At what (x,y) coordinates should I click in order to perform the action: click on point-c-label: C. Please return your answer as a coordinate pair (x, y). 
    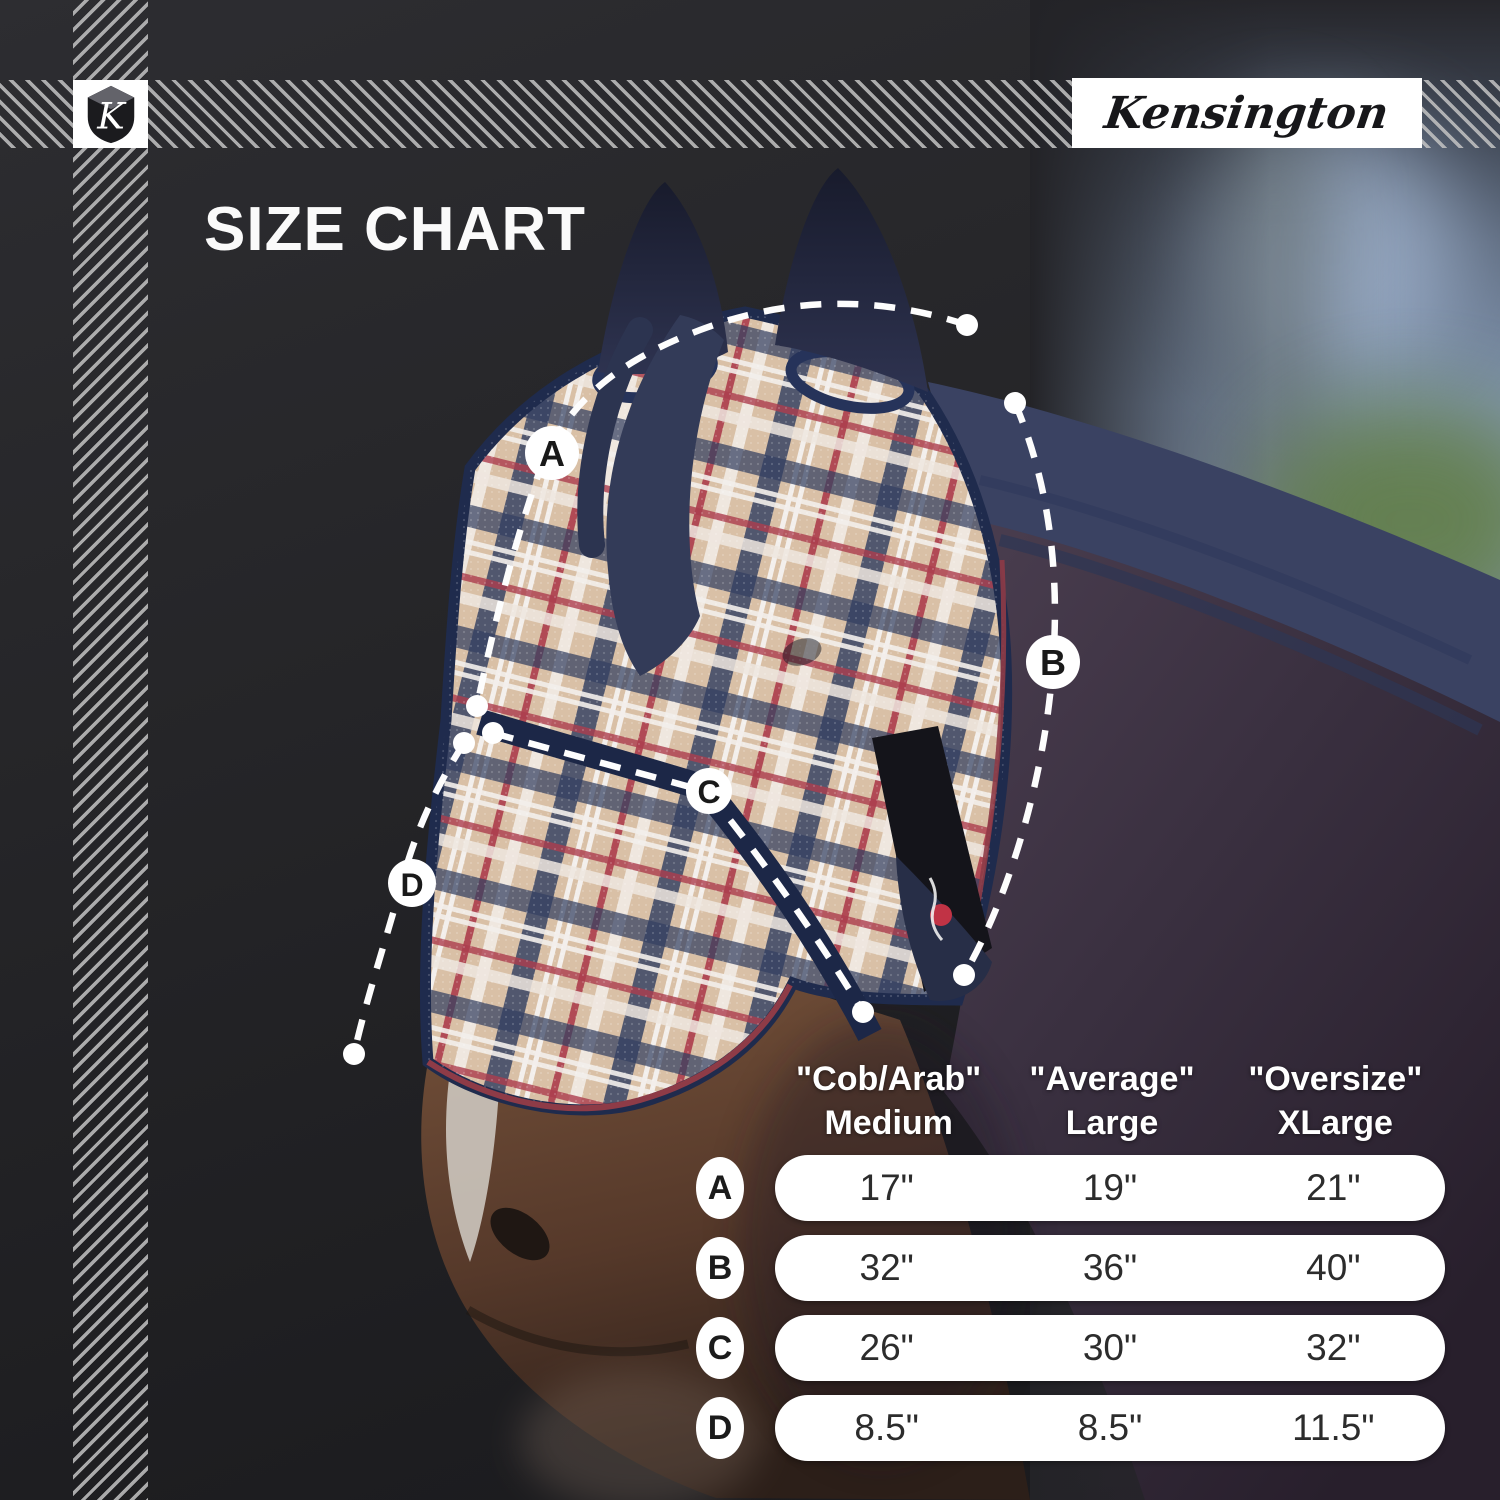
    Looking at the image, I should click on (708, 792).